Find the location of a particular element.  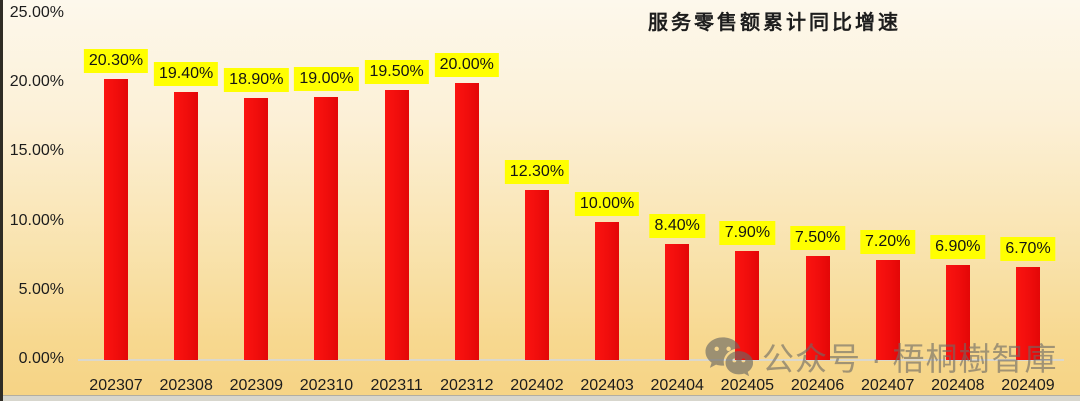

x-axis-tick-label: 202406 is located at coordinates (817, 385).